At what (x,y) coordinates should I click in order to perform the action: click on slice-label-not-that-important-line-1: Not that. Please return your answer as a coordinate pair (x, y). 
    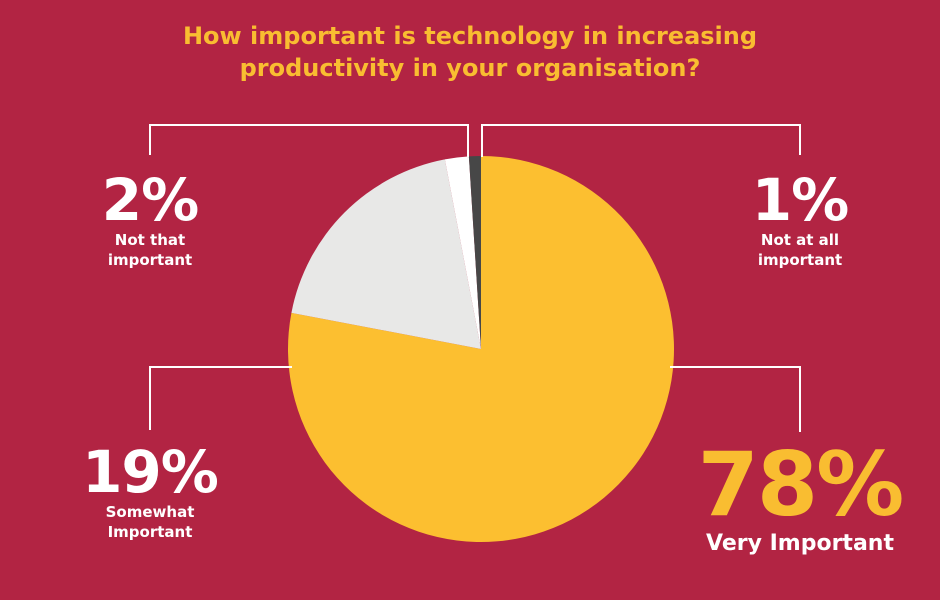
    Looking at the image, I should click on (150, 240).